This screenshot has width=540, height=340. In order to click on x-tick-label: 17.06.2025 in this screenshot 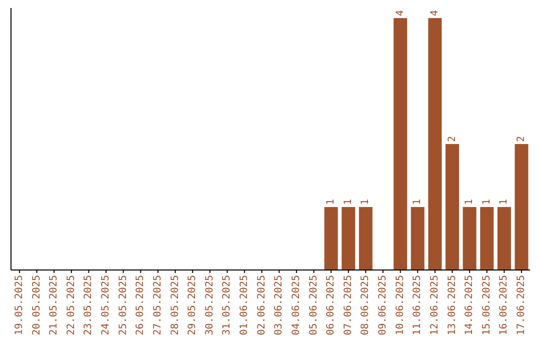, I will do `click(522, 305)`.